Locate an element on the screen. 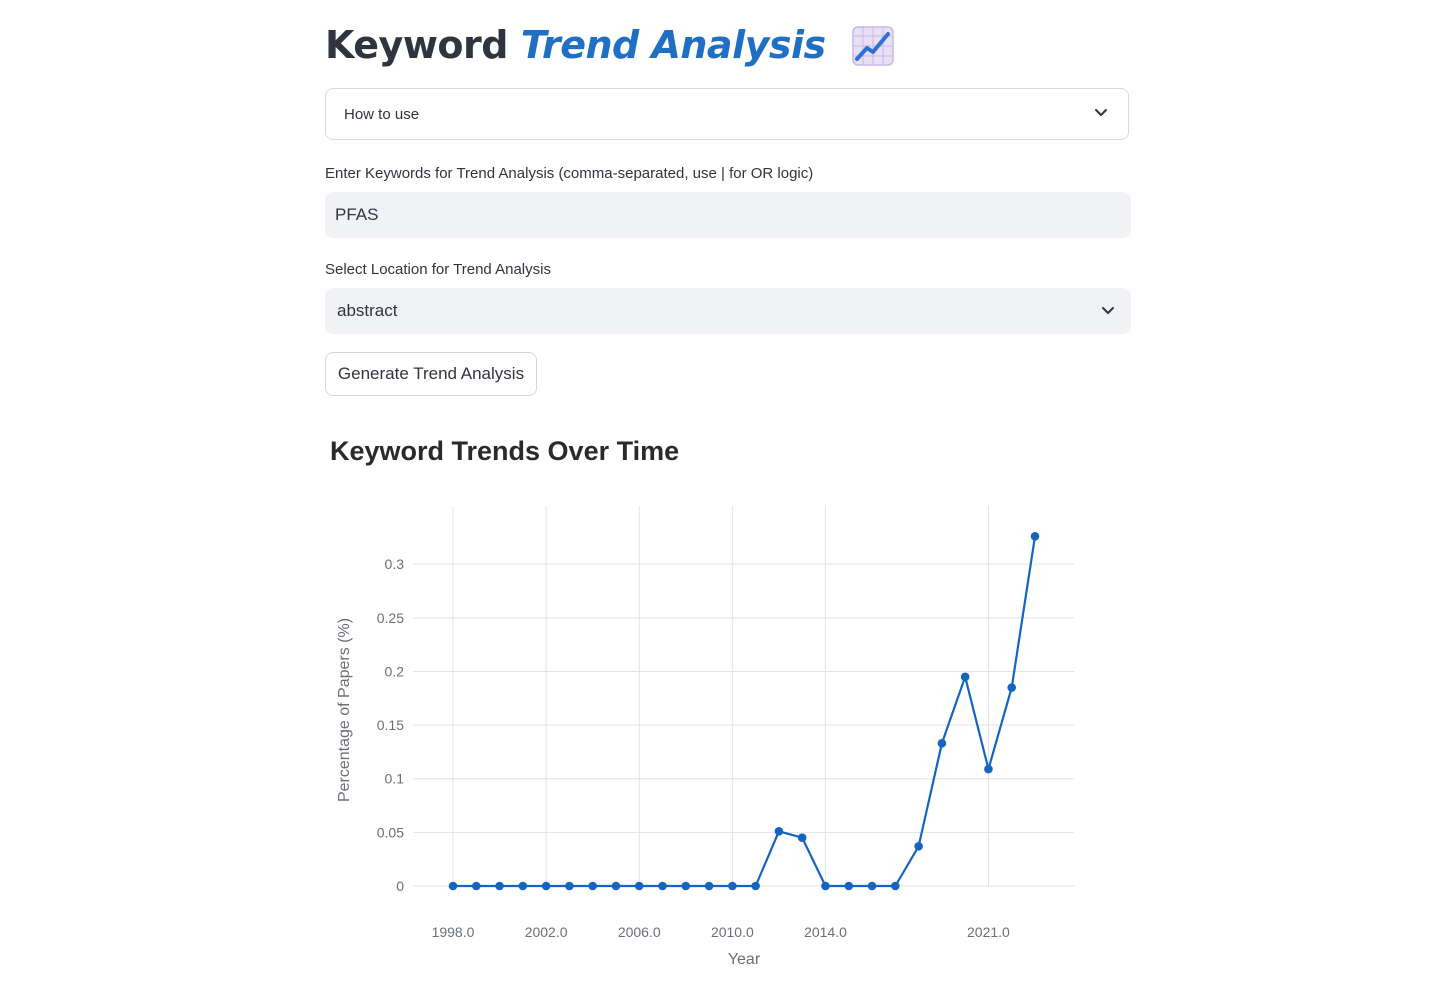  x-tick-label: 2010.0 is located at coordinates (732, 932).